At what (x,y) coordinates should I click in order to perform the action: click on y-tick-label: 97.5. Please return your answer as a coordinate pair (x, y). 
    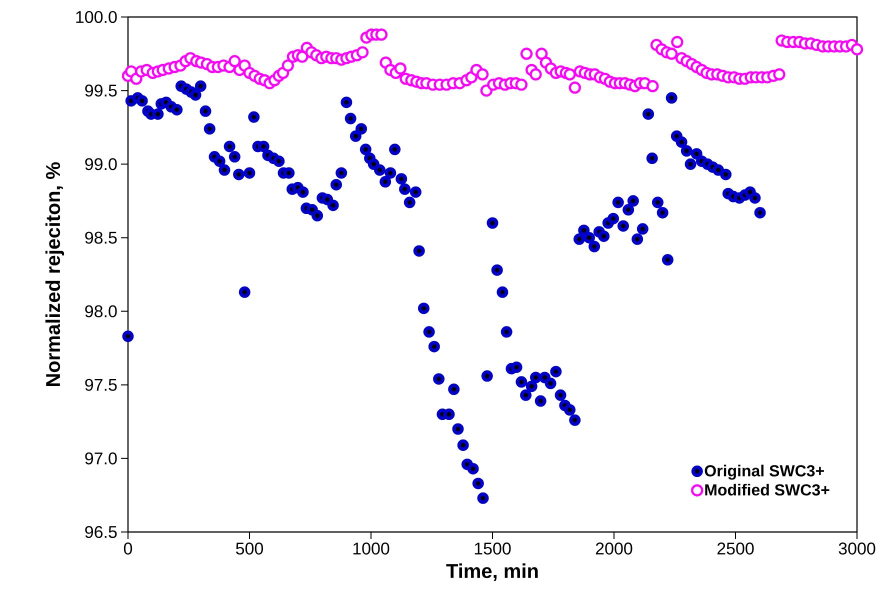
    Looking at the image, I should click on (101, 384).